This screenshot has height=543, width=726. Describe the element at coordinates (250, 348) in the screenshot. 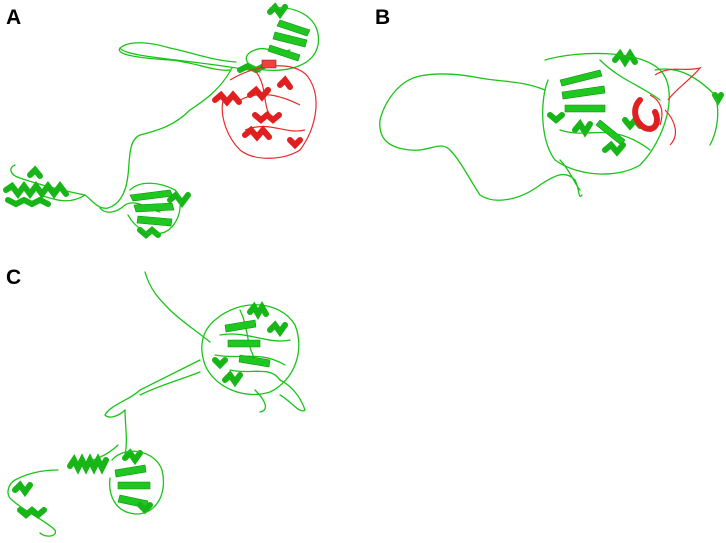

I see `domain-c-upper` at that location.